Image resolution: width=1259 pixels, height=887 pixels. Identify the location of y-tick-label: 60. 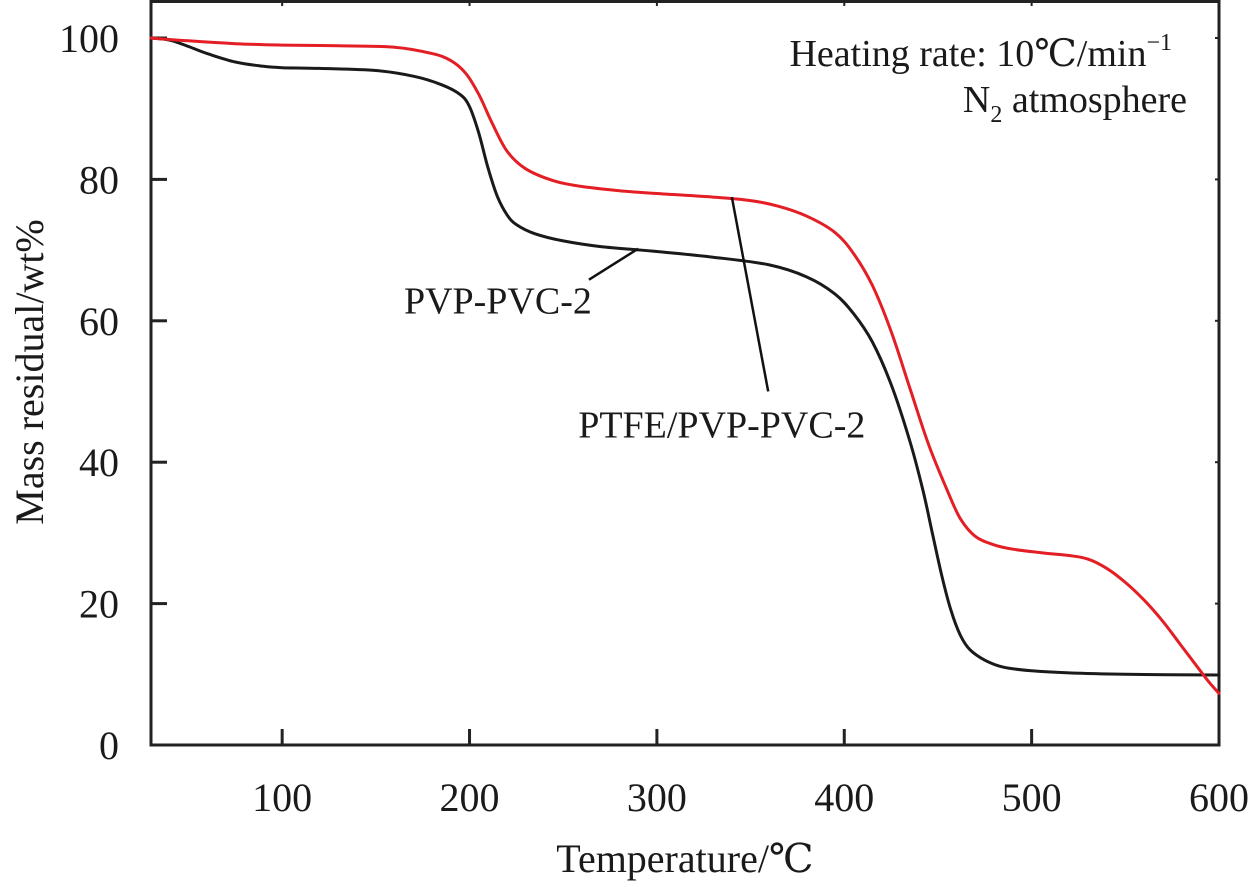
(99, 321).